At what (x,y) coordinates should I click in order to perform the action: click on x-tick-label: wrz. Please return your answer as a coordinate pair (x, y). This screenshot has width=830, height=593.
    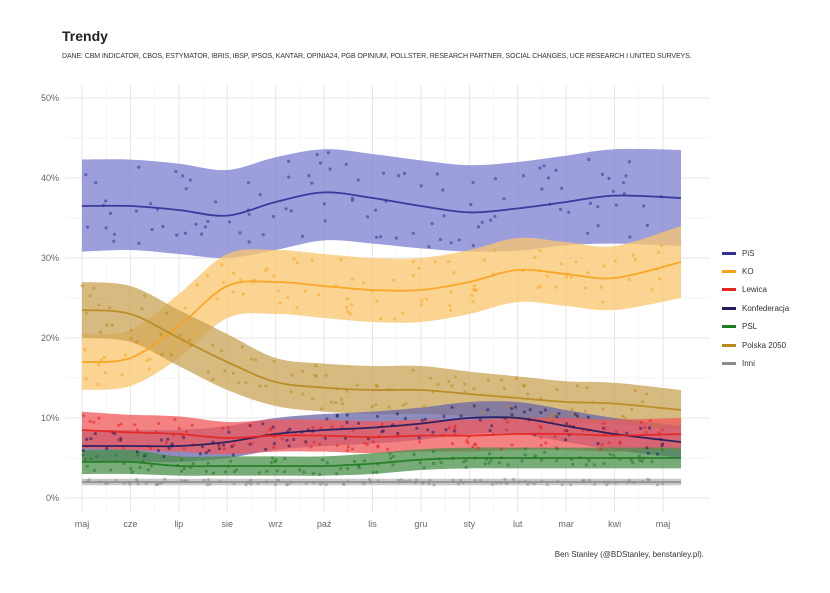
    Looking at the image, I should click on (275, 524).